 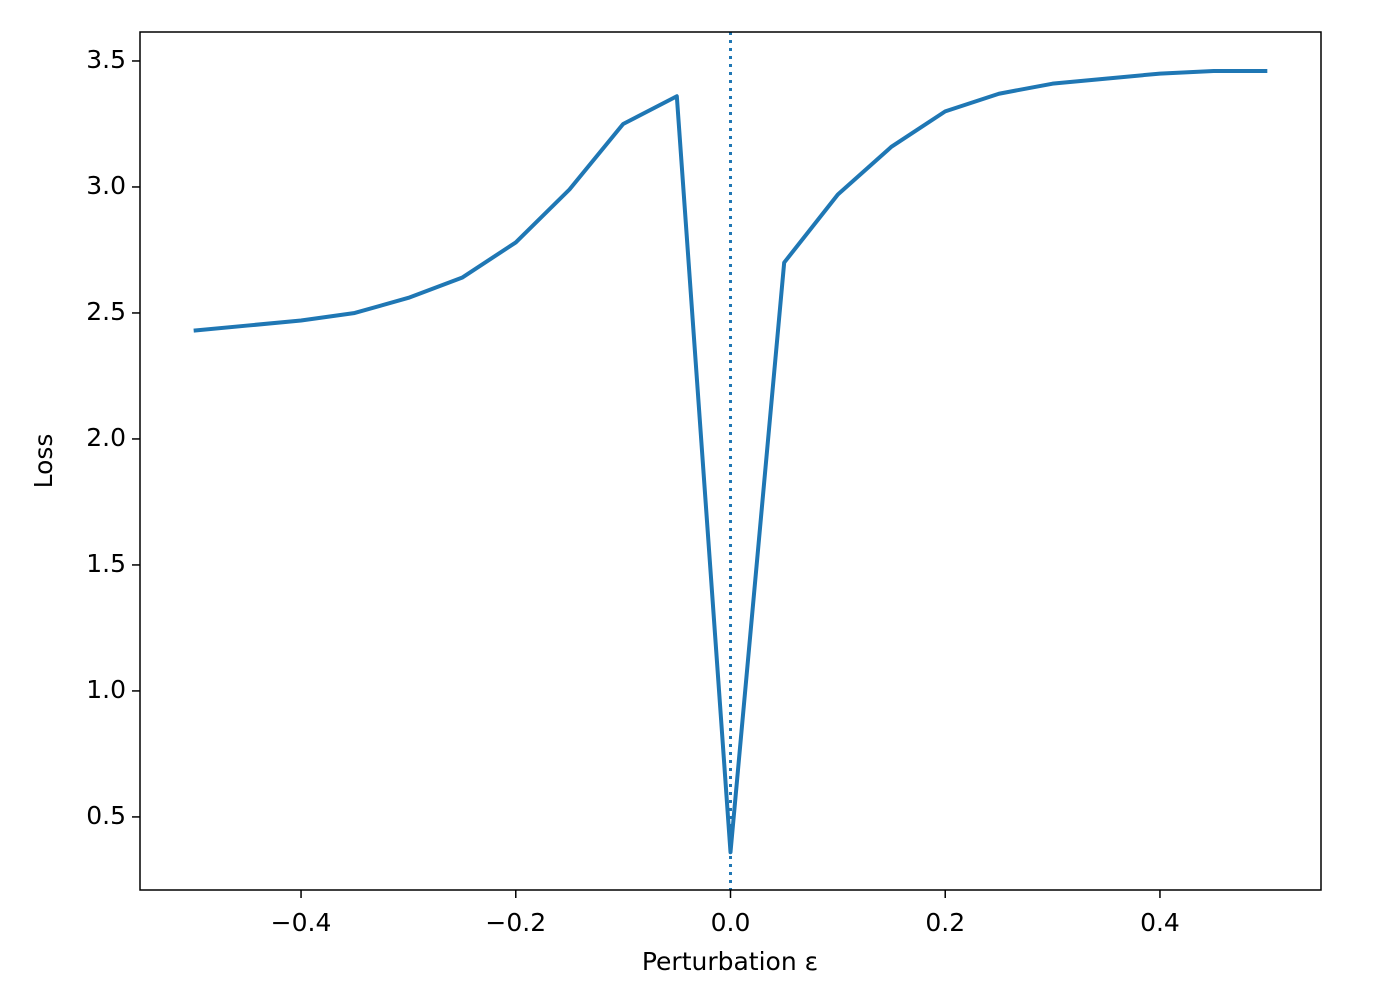 What do you see at coordinates (1160, 922) in the screenshot?
I see `x-tick-label: 0.4` at bounding box center [1160, 922].